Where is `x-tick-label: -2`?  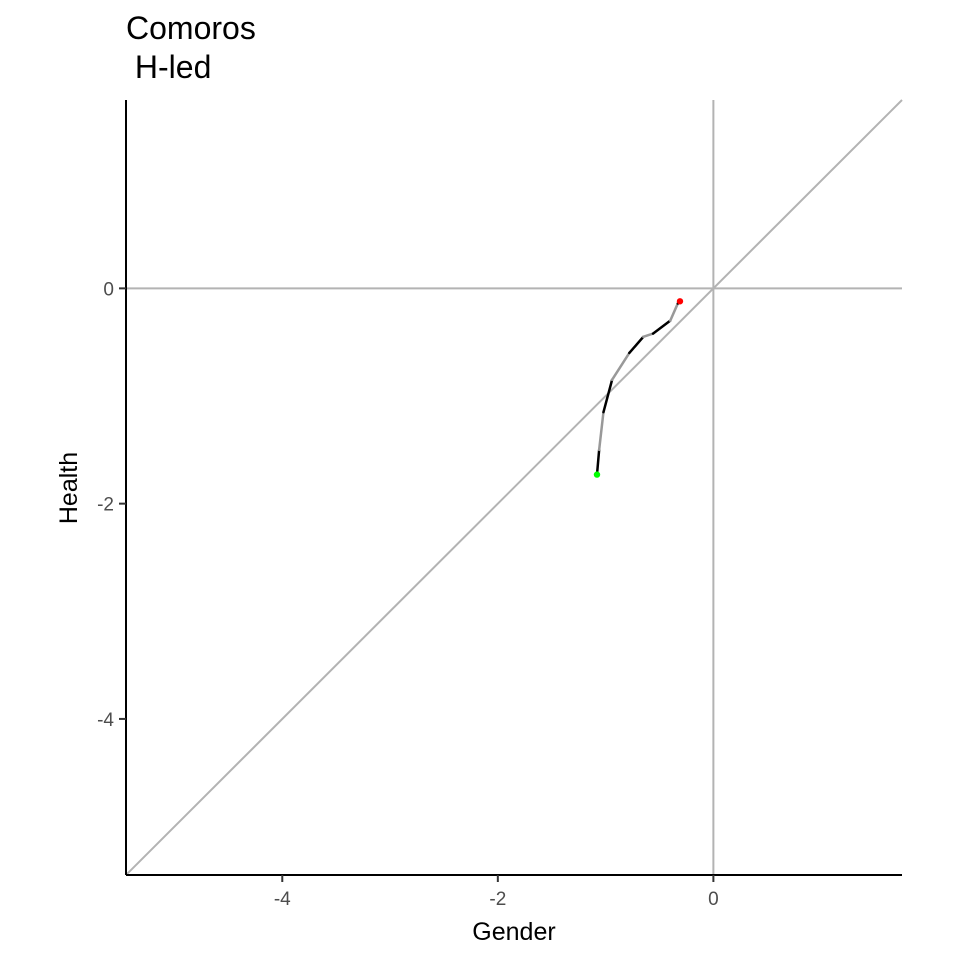 x-tick-label: -2 is located at coordinates (497, 899).